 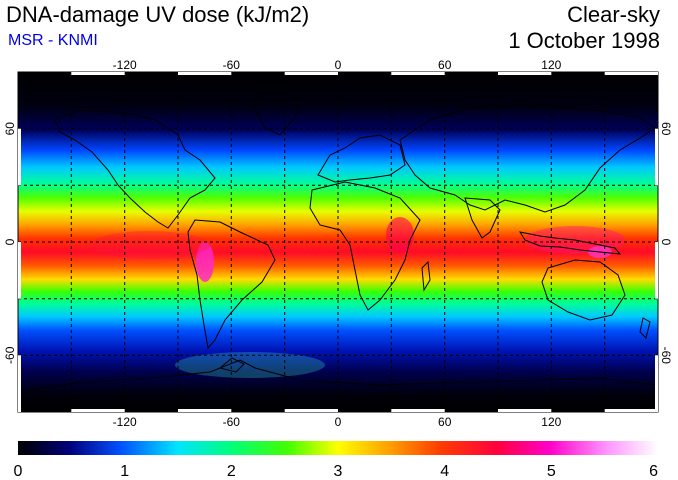 I want to click on date-label: 1 October 1998, so click(x=584, y=40).